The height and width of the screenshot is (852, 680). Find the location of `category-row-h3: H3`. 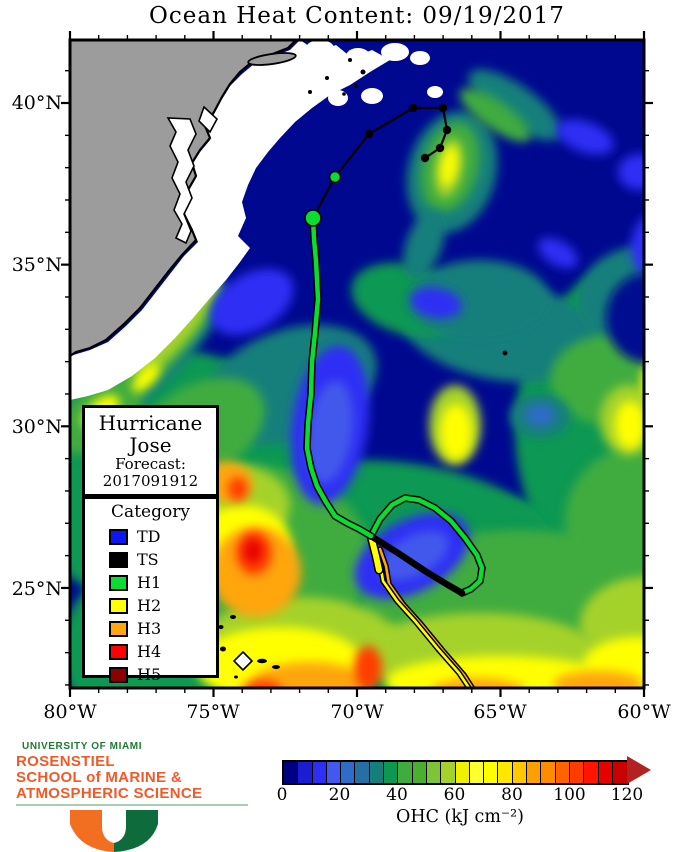

category-row-h3: H3 is located at coordinates (162, 629).